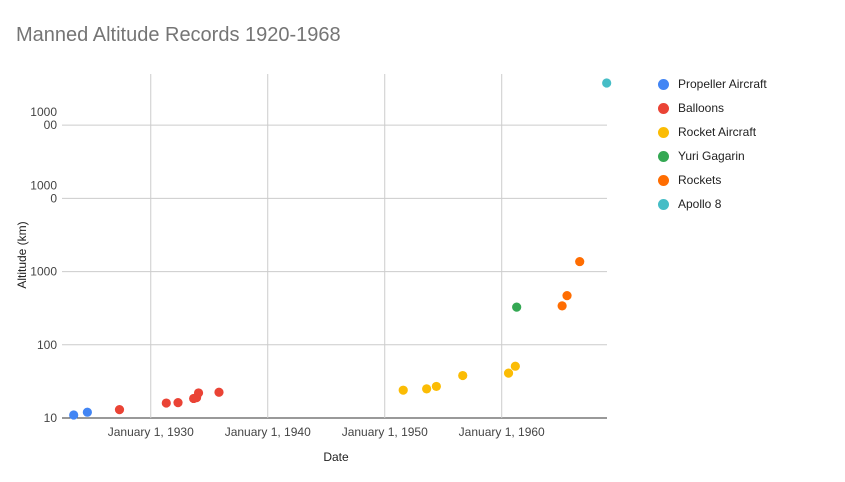 This screenshot has height=482, width=845. What do you see at coordinates (268, 432) in the screenshot?
I see `x-tick-label: January 1, 1940` at bounding box center [268, 432].